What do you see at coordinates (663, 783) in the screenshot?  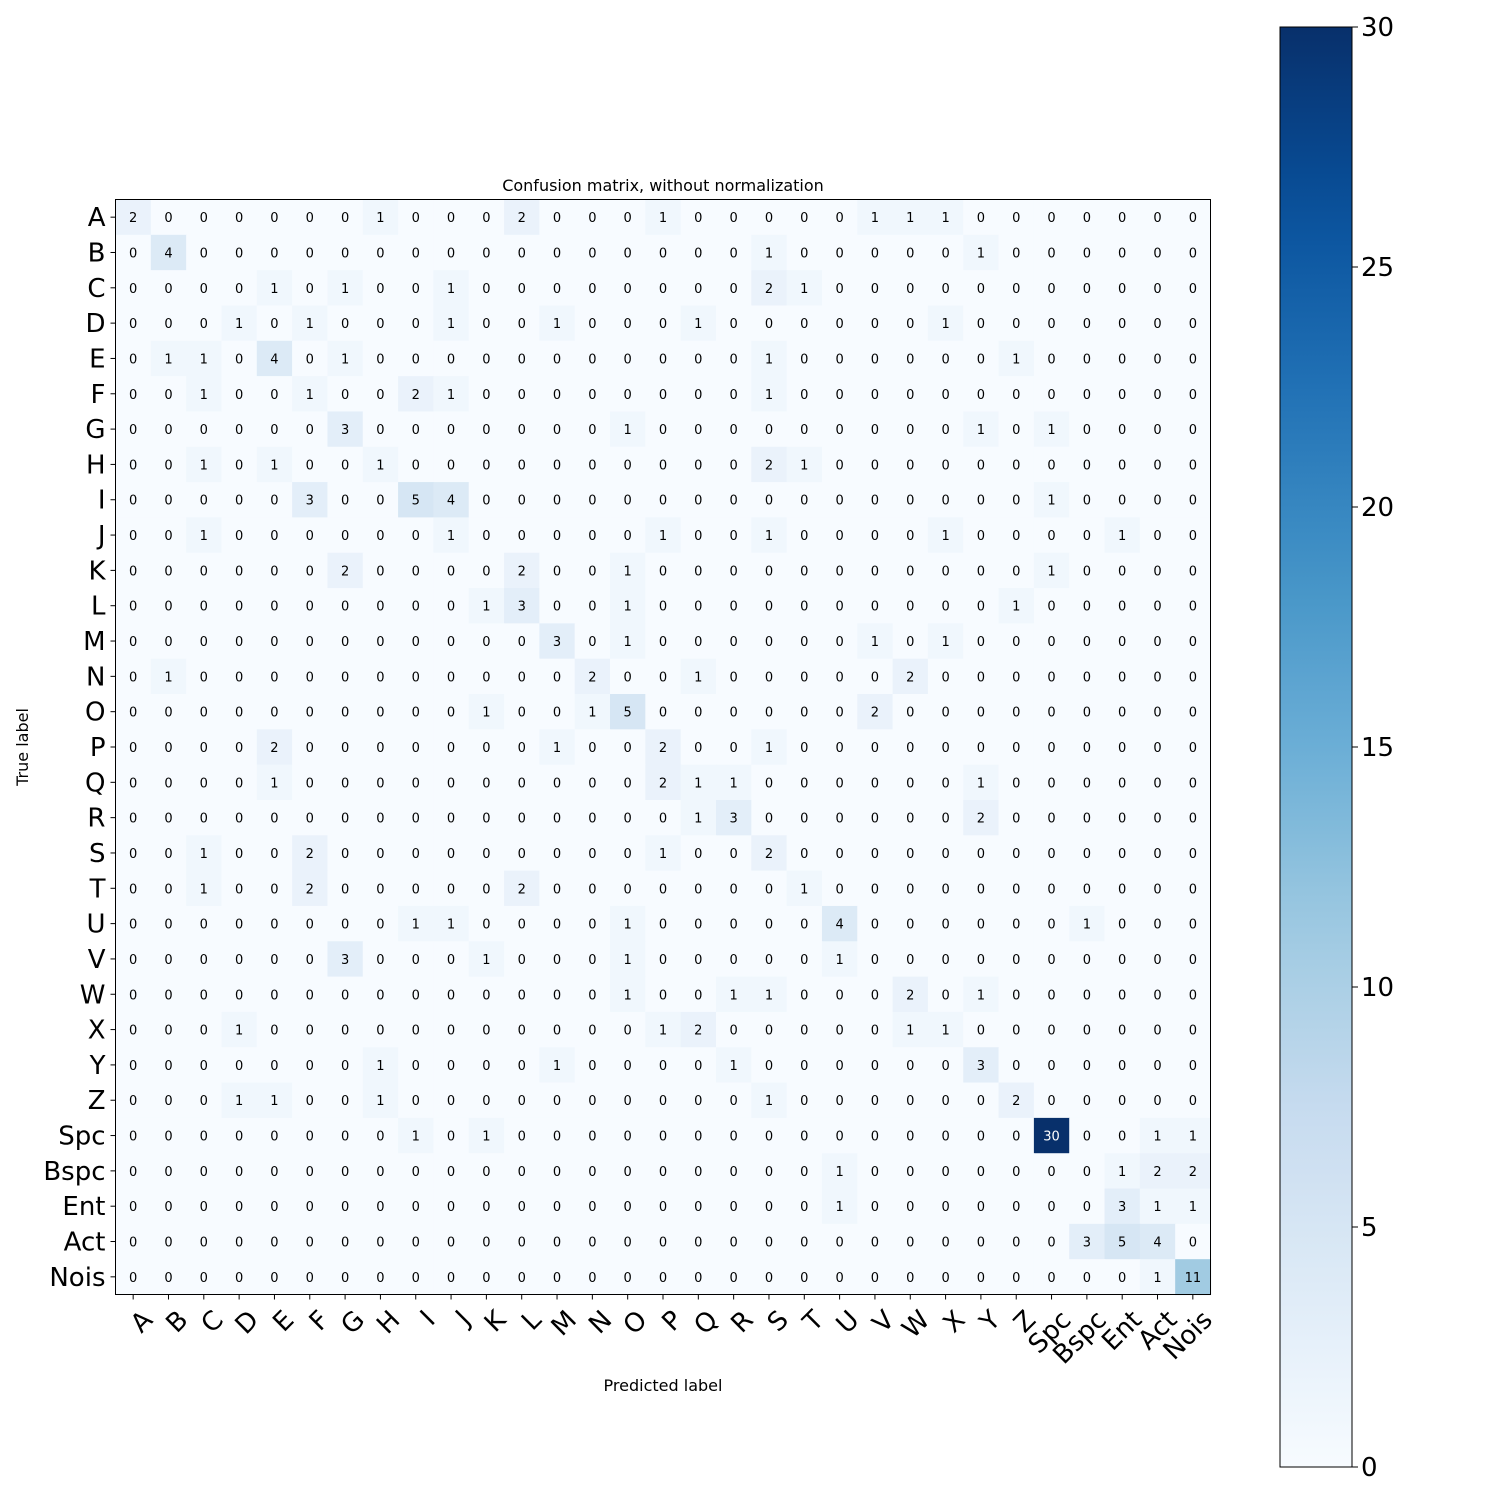 I see `cell-value-label: 2` at bounding box center [663, 783].